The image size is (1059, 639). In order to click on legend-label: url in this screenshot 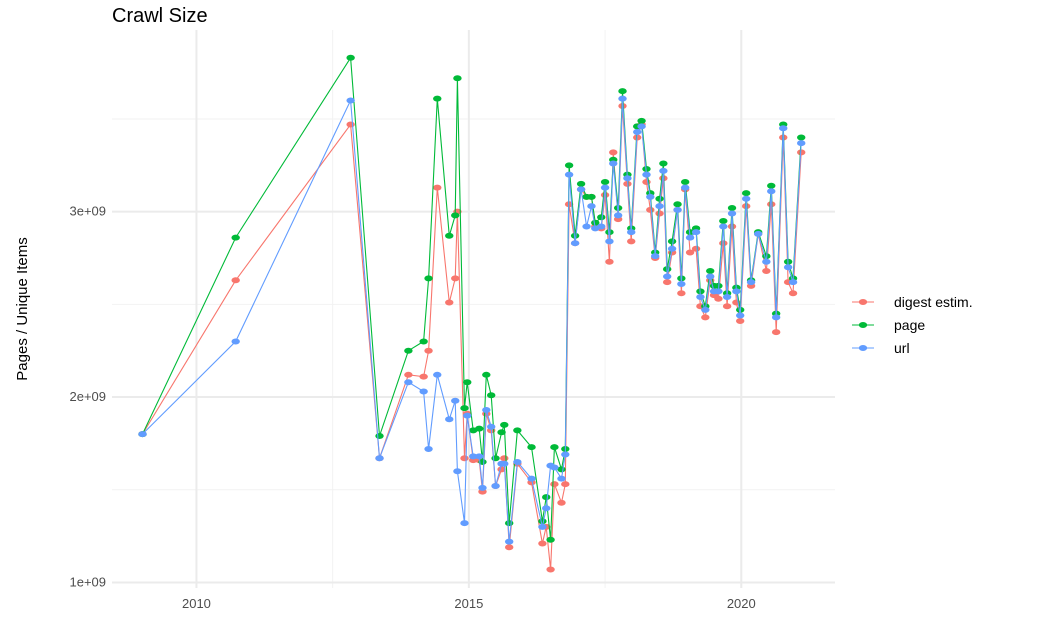, I will do `click(902, 348)`.